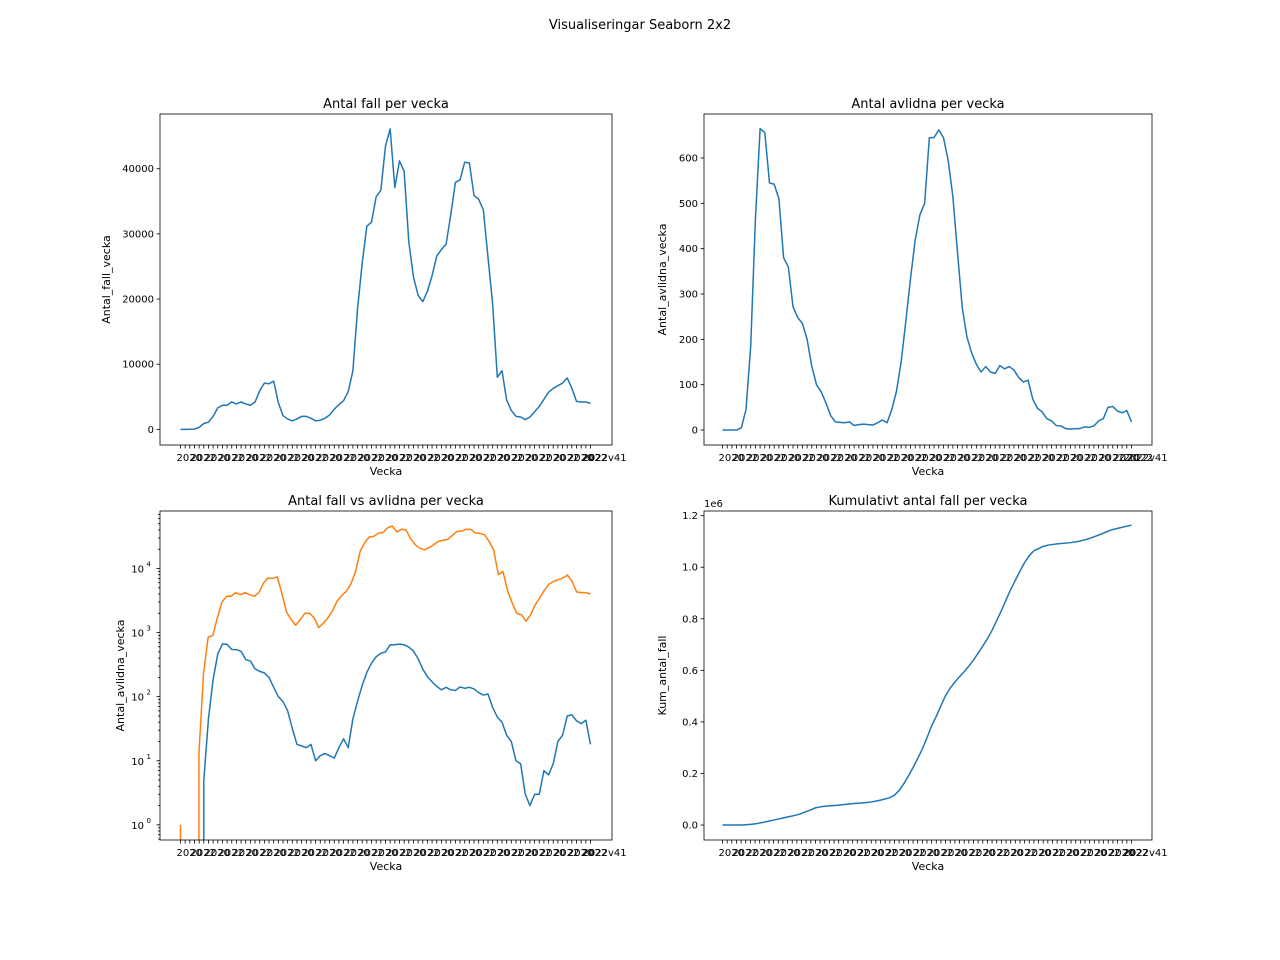 The width and height of the screenshot is (1280, 960). Describe the element at coordinates (690, 774) in the screenshot. I see `y-tick-label: 0.2` at that location.